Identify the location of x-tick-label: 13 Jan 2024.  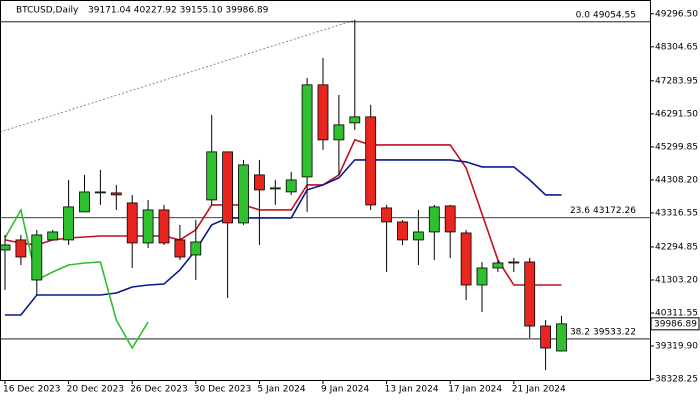
(412, 390).